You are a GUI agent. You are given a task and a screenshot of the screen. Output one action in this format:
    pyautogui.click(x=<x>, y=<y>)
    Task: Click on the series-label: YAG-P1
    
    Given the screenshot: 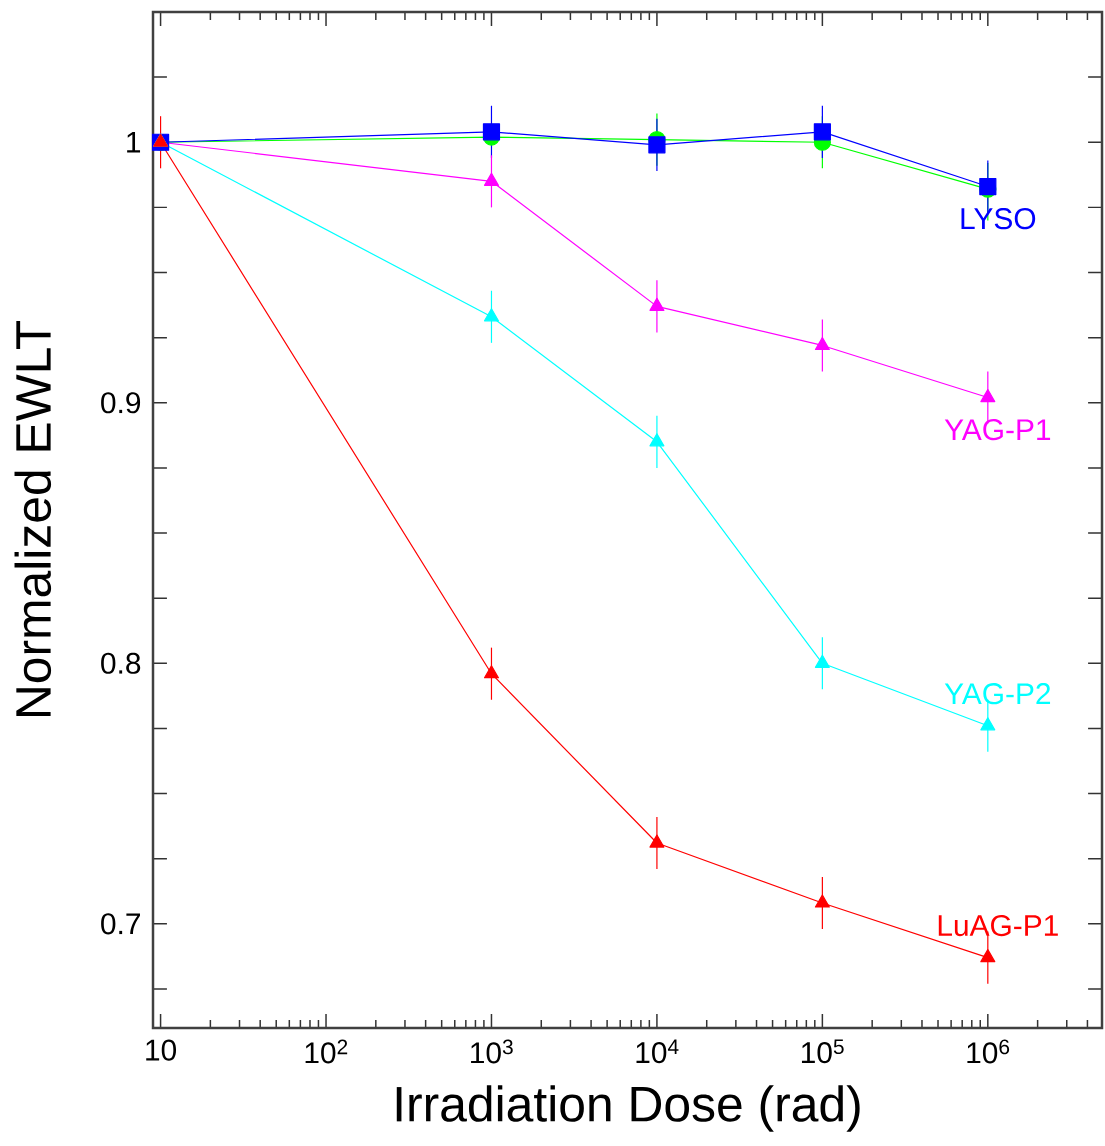 What is the action you would take?
    pyautogui.click(x=997, y=430)
    